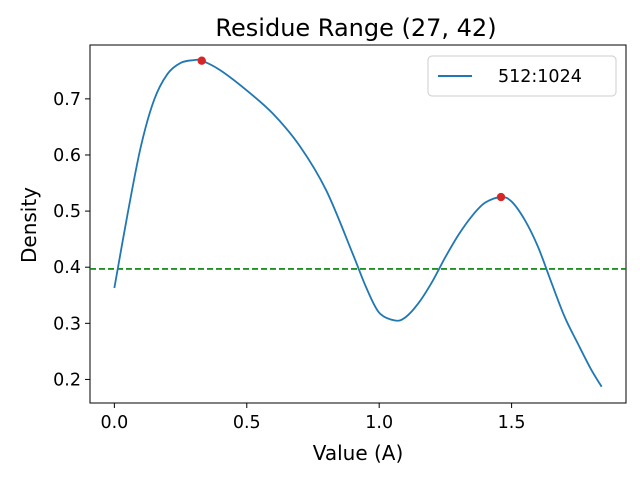  I want to click on y-tick-label: 0.4, so click(67, 268).